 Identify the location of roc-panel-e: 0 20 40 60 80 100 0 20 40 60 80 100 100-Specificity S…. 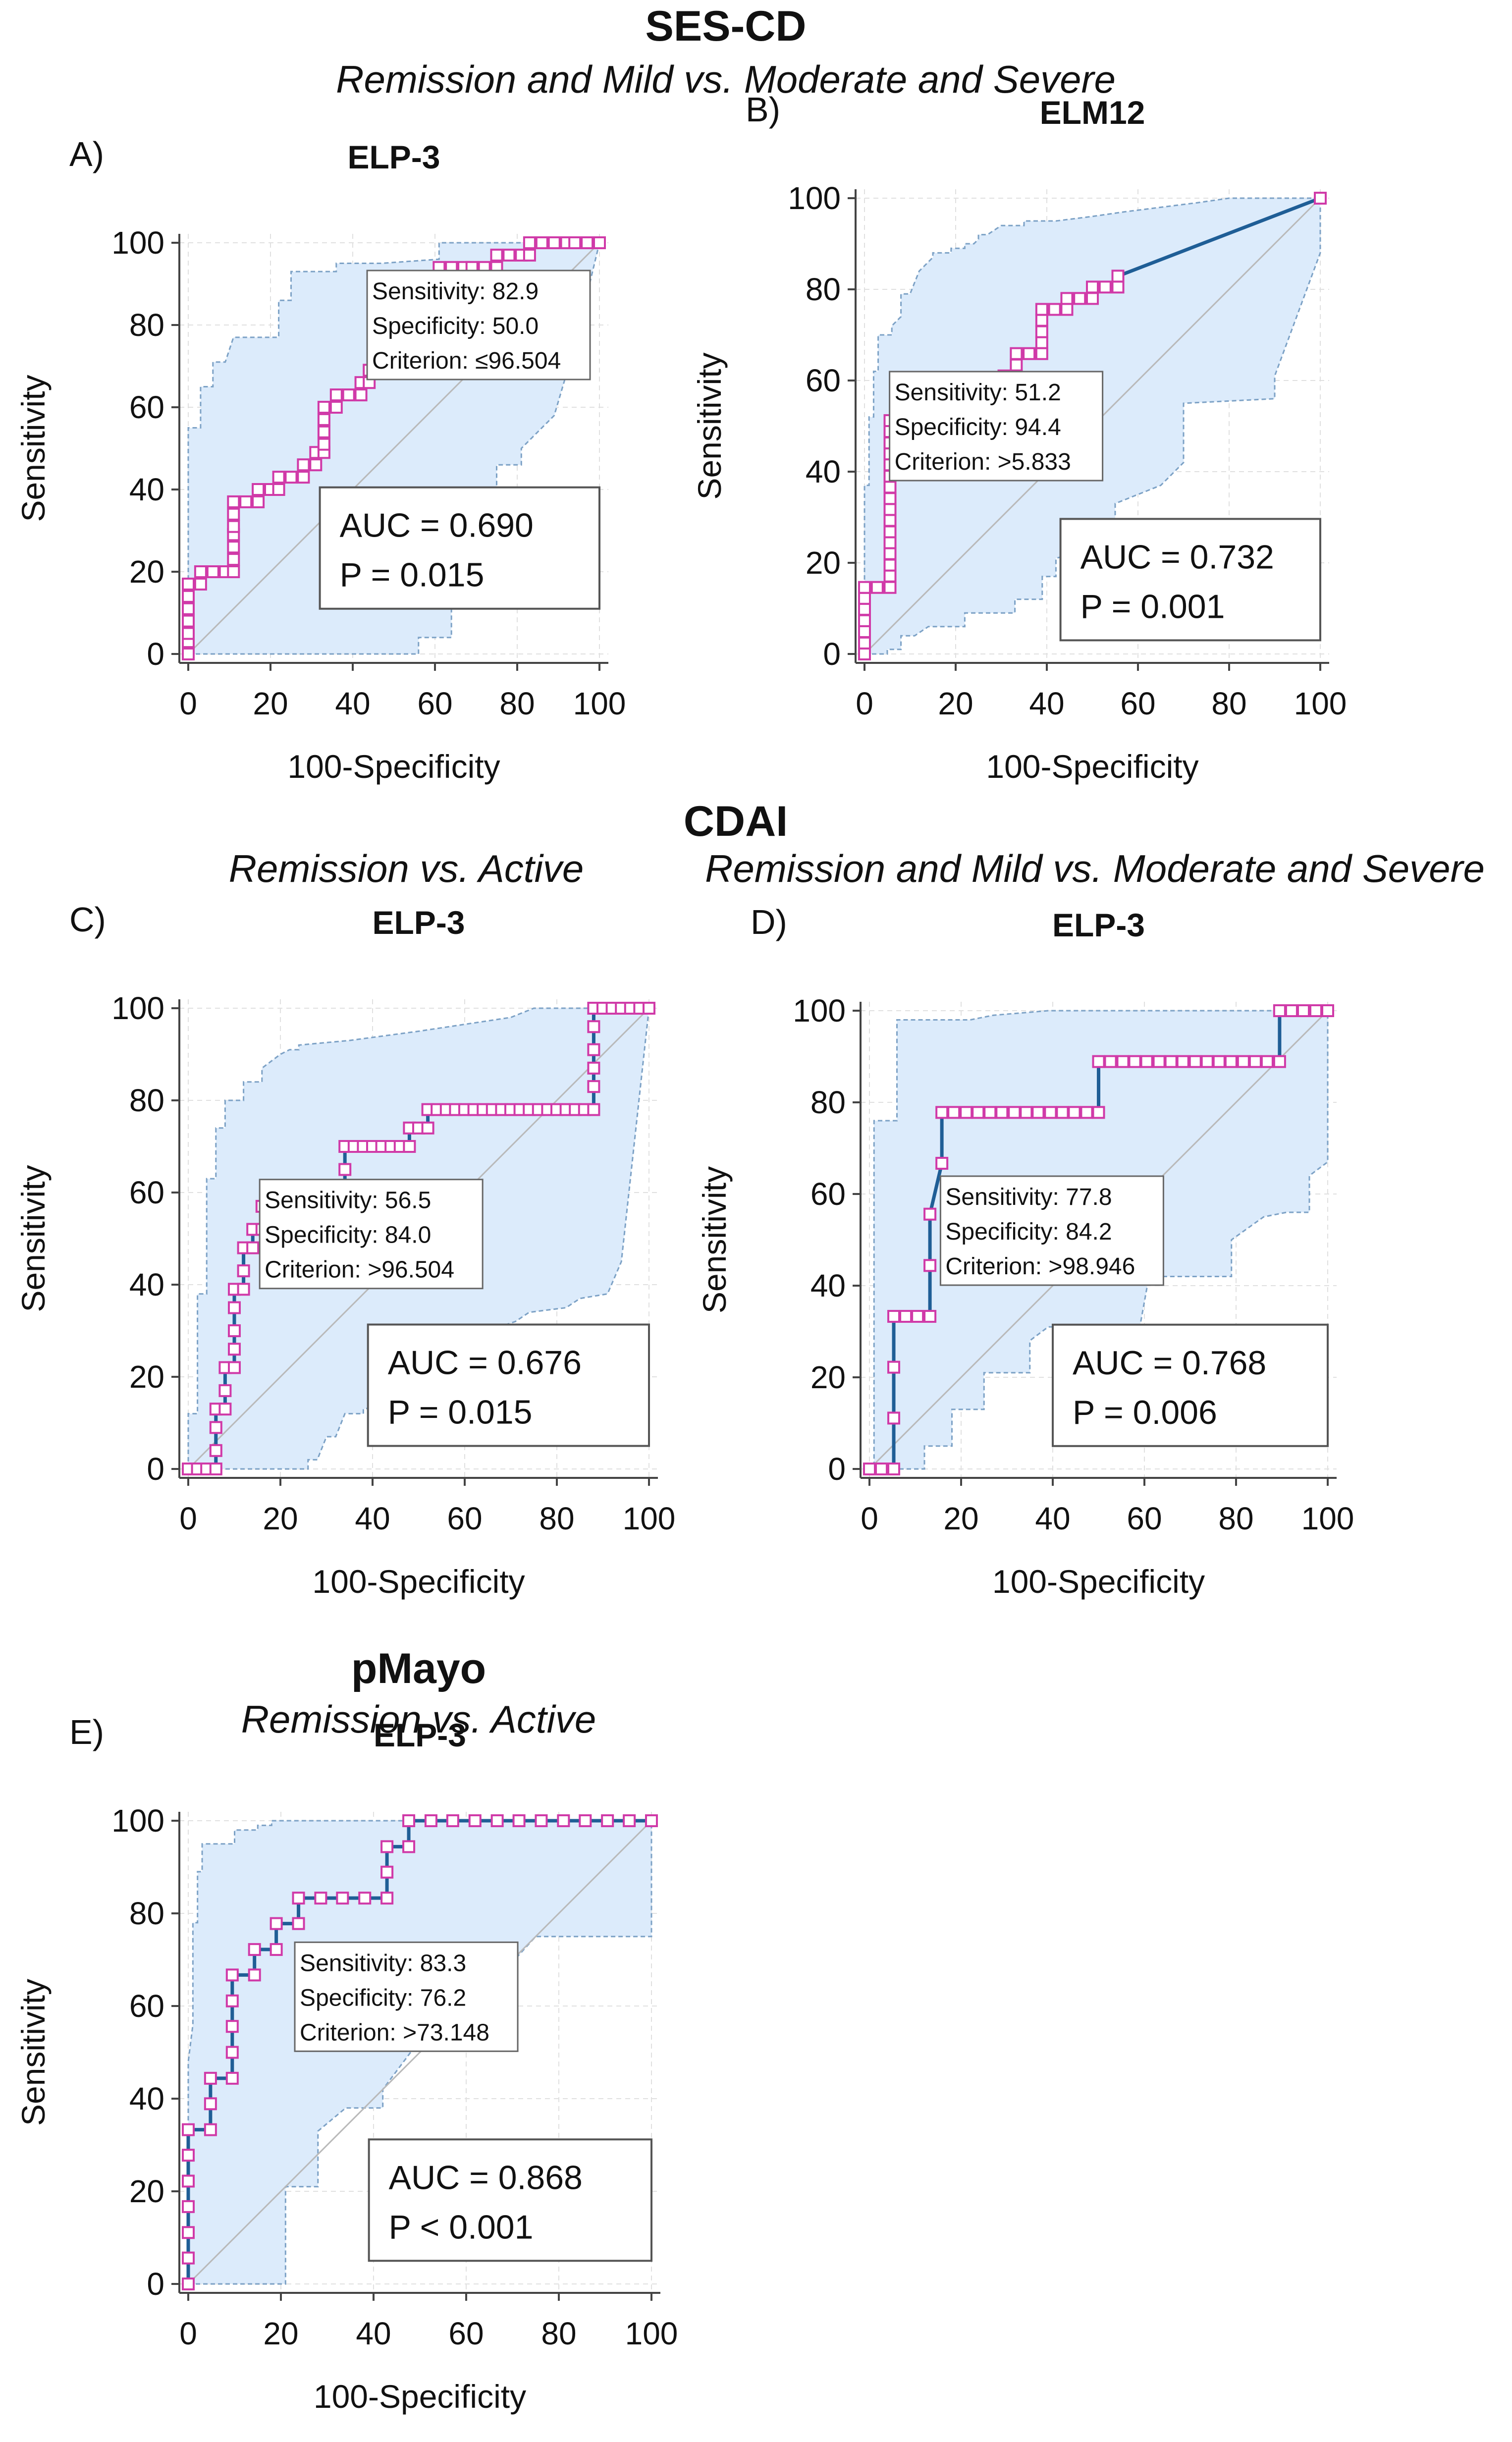
(347, 2064).